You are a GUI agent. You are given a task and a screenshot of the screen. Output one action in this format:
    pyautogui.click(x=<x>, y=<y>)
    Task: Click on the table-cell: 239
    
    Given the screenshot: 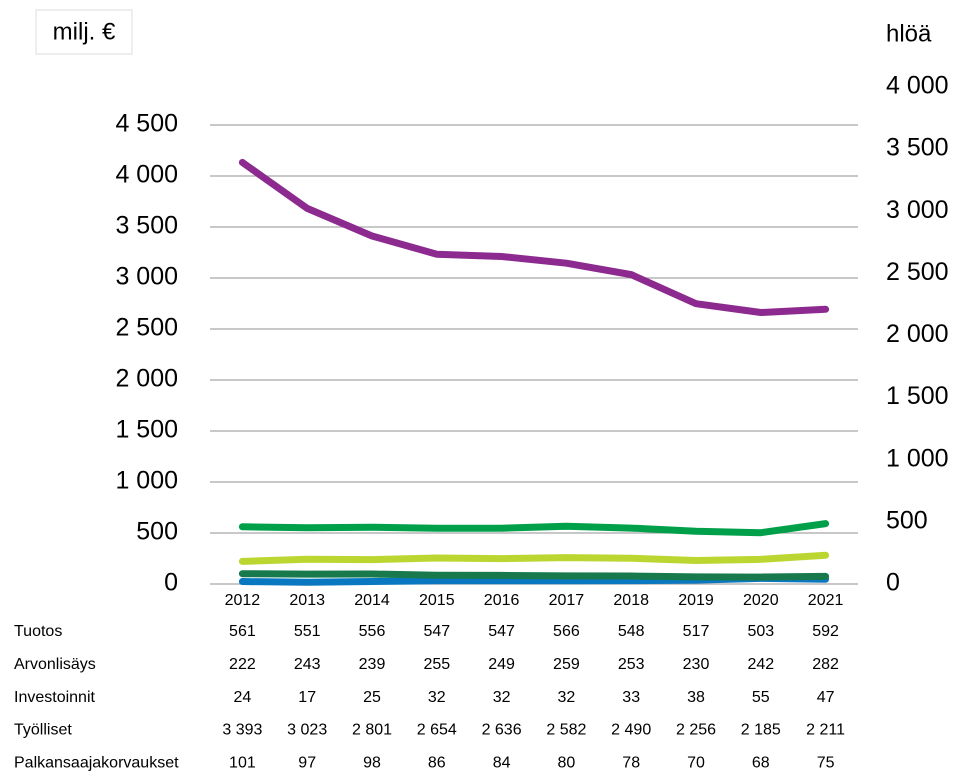 What is the action you would take?
    pyautogui.click(x=372, y=664)
    